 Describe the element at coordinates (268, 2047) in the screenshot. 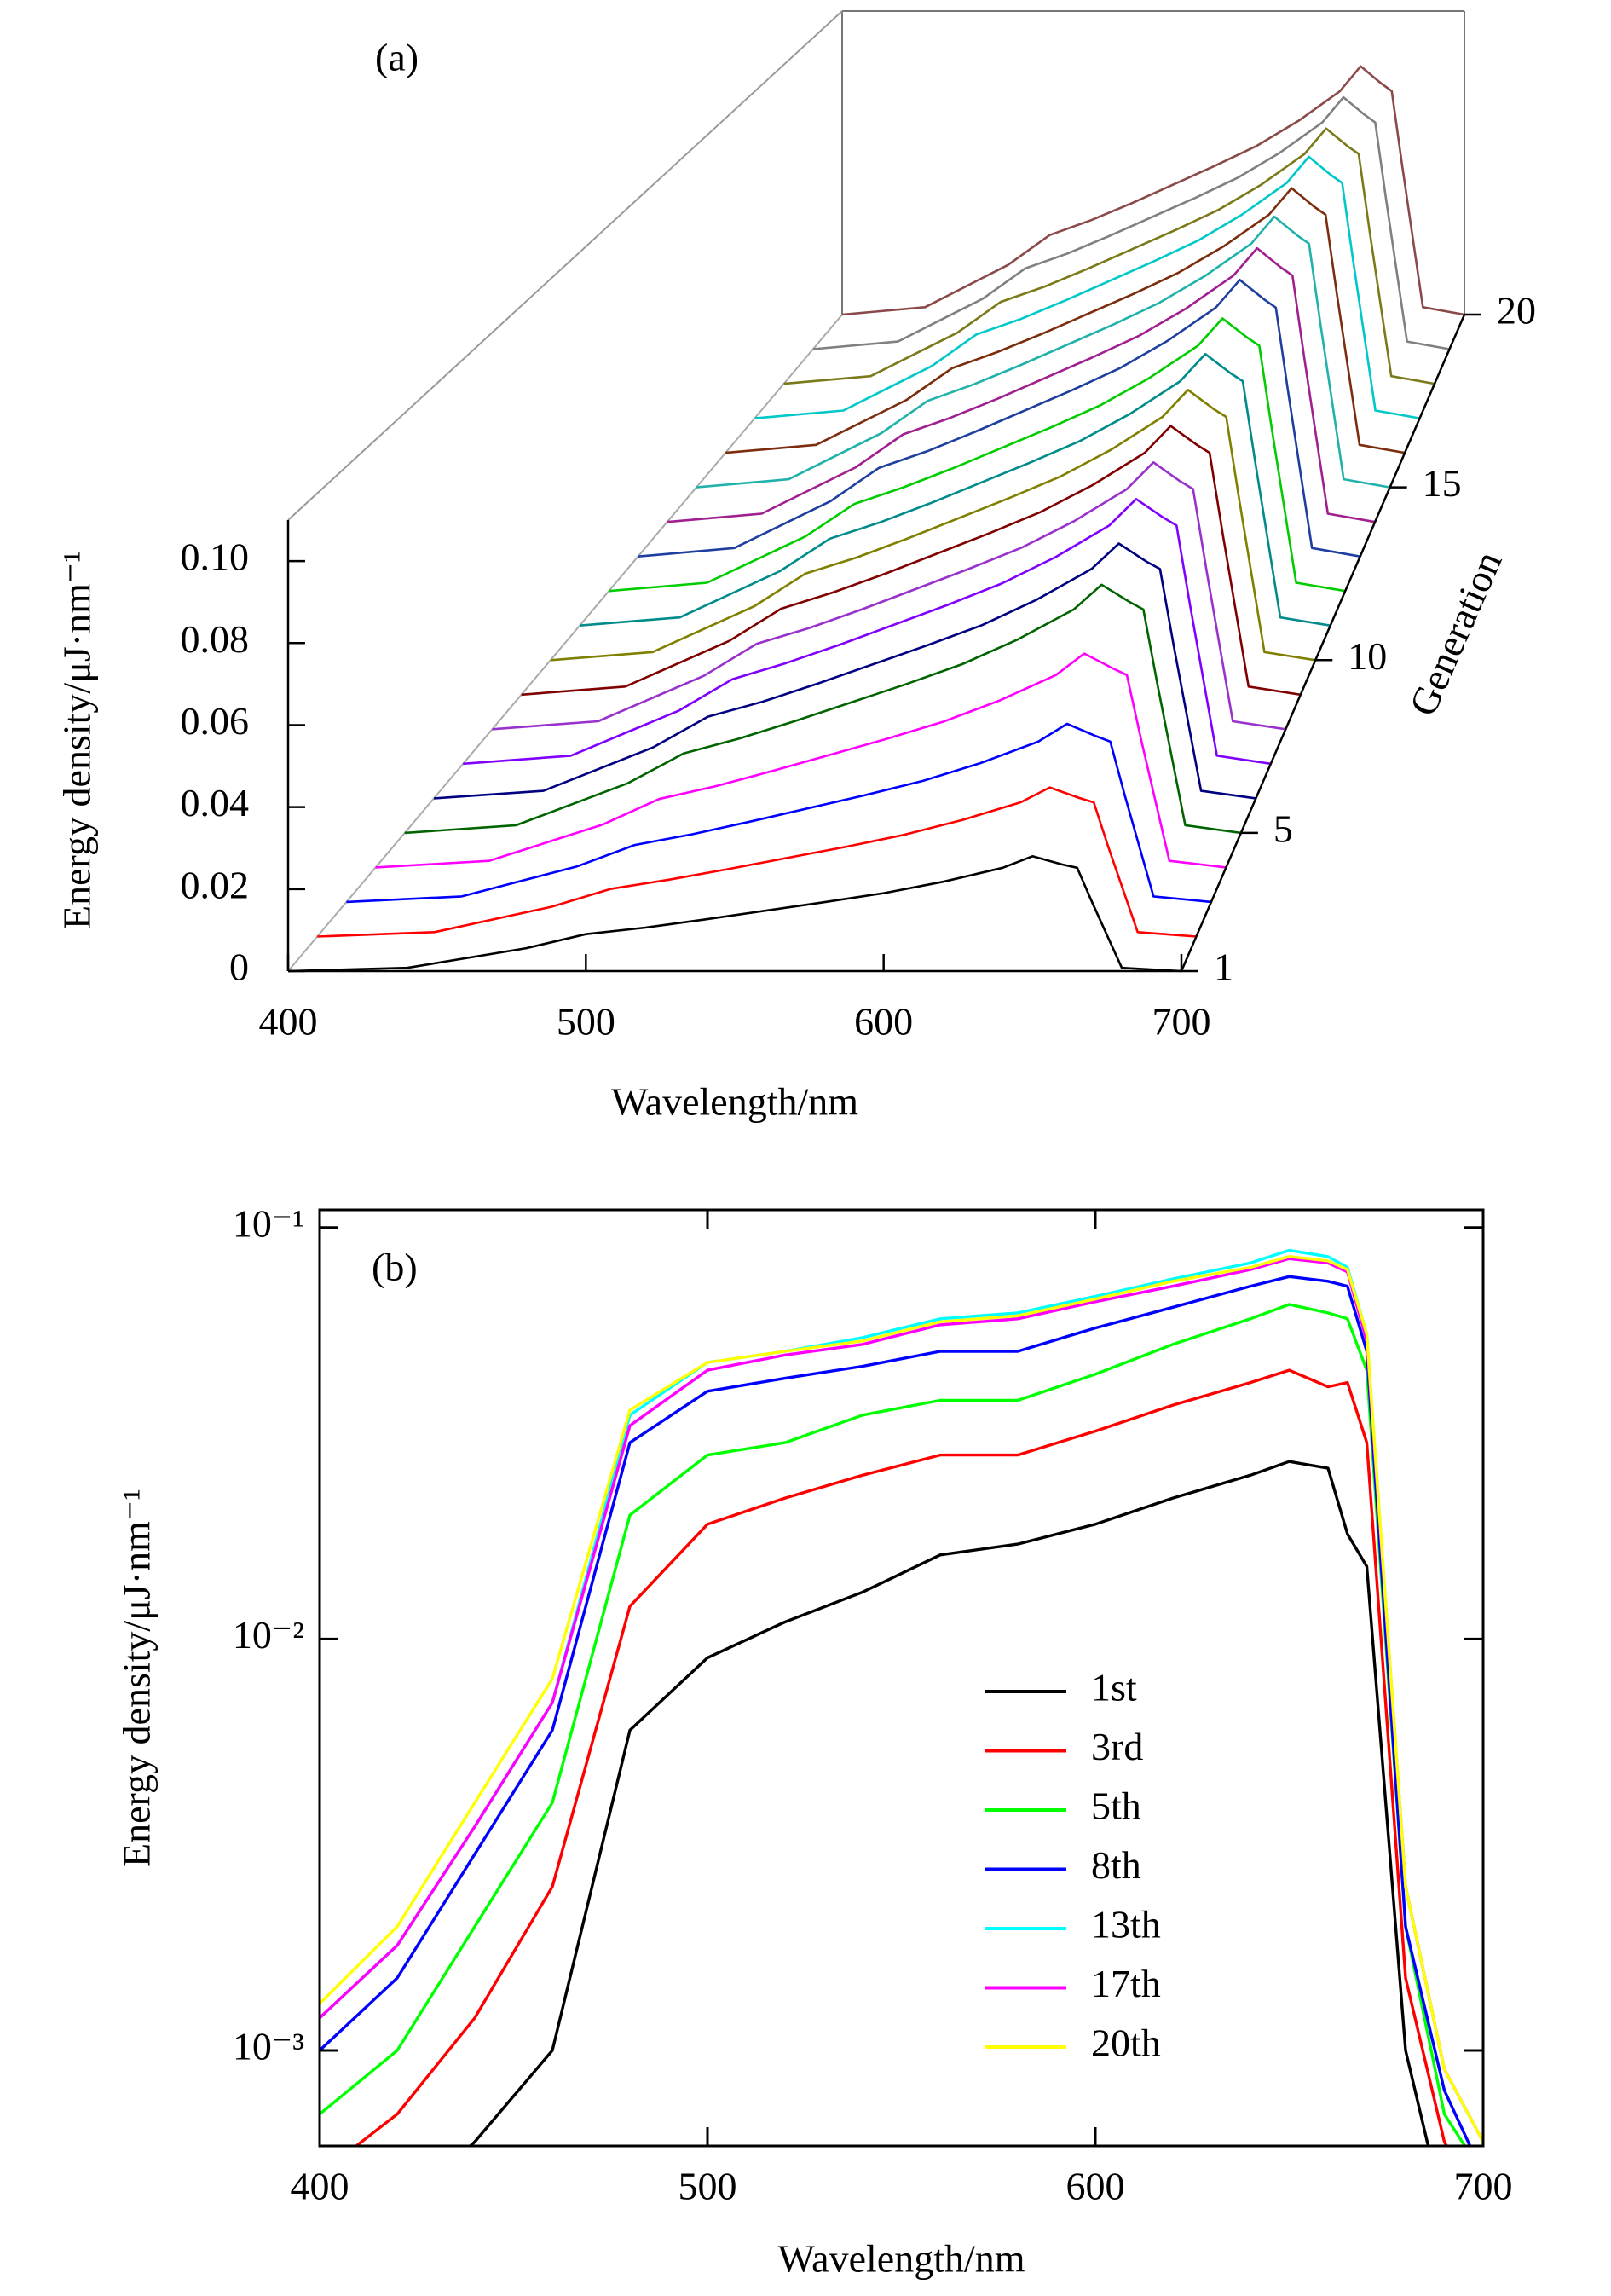

I see `y-tick-label: 10⁻³` at that location.